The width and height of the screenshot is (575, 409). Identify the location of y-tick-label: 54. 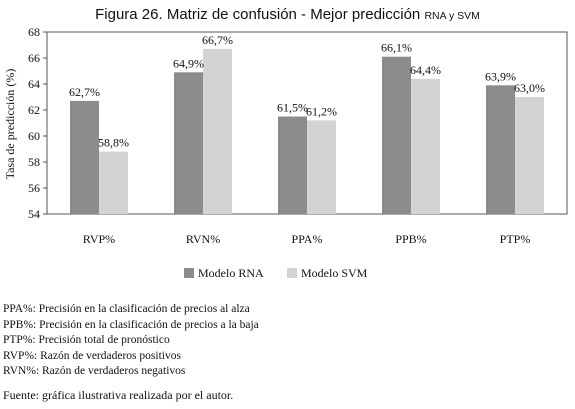
(34, 214).